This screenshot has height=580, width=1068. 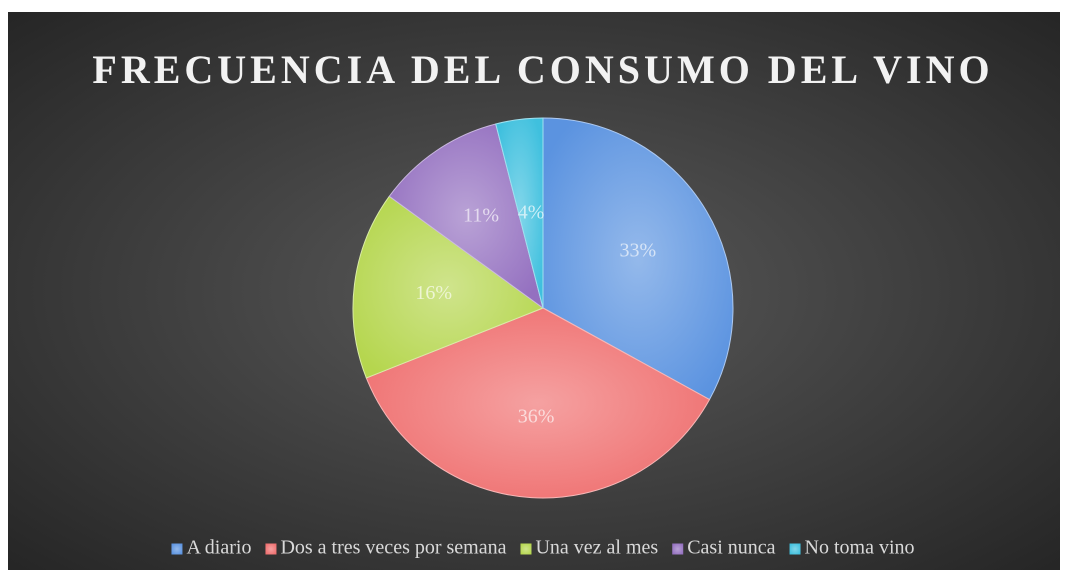 What do you see at coordinates (638, 250) in the screenshot?
I see `data-label: 33%` at bounding box center [638, 250].